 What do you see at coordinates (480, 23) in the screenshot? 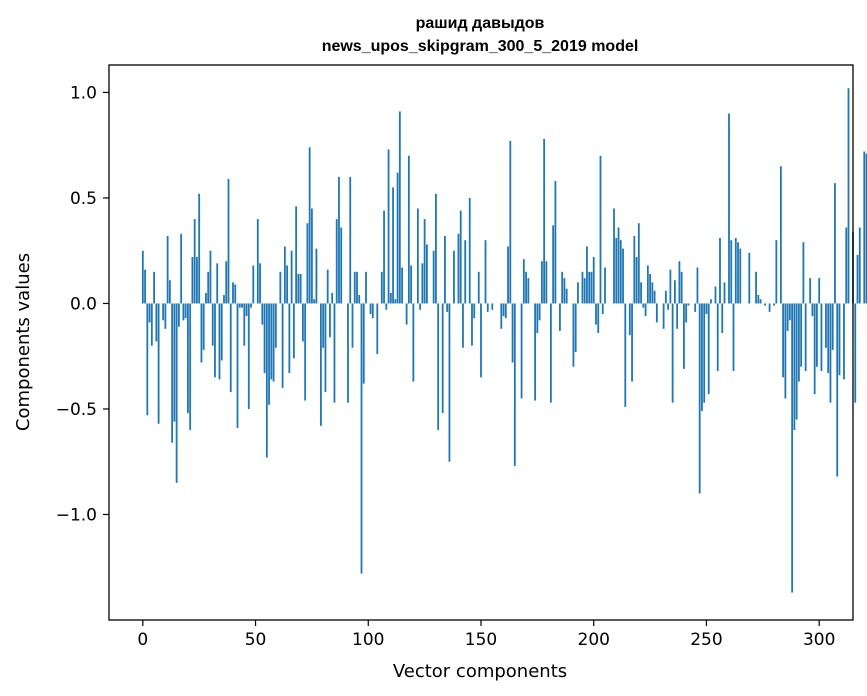
I see `chart-title-line1: рашид давыдов` at bounding box center [480, 23].